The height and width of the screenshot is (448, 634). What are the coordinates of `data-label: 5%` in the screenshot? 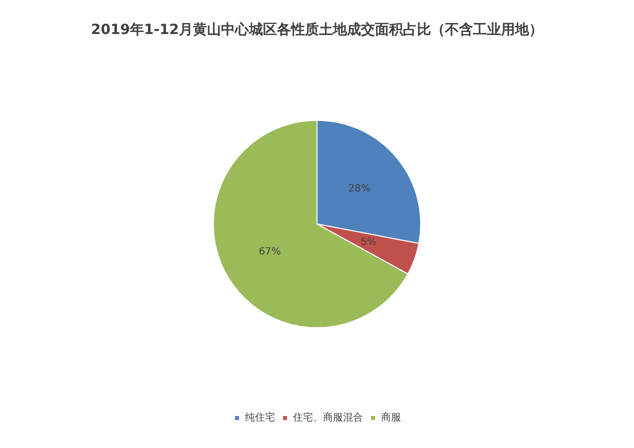 It's located at (368, 242).